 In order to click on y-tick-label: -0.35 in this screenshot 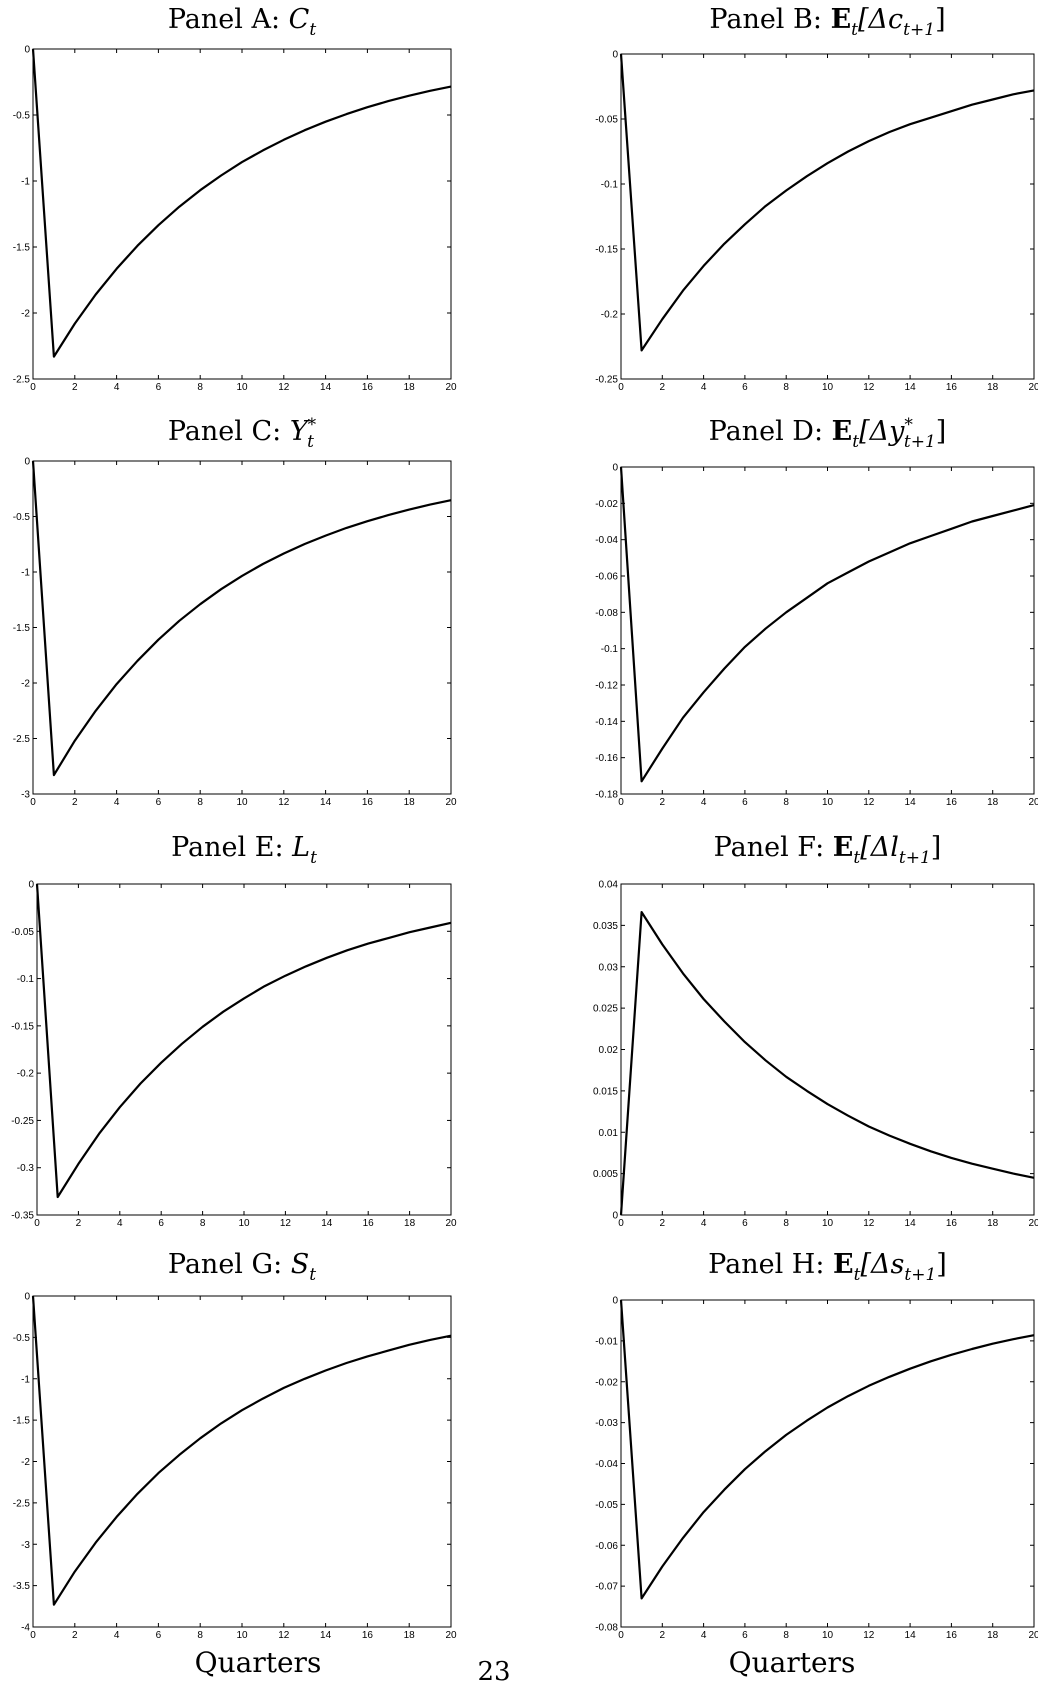, I will do `click(22, 1216)`.